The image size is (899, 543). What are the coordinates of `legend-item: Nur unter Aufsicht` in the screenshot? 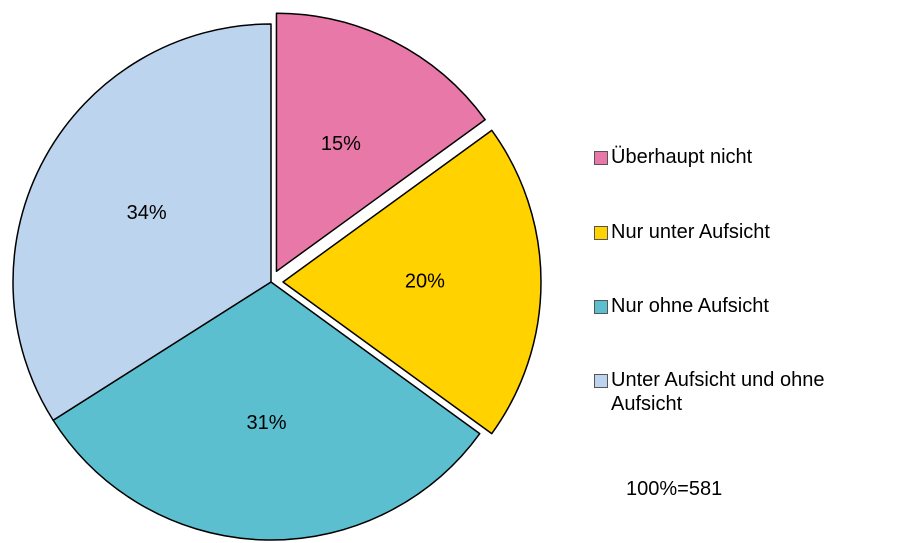 It's located at (744, 232).